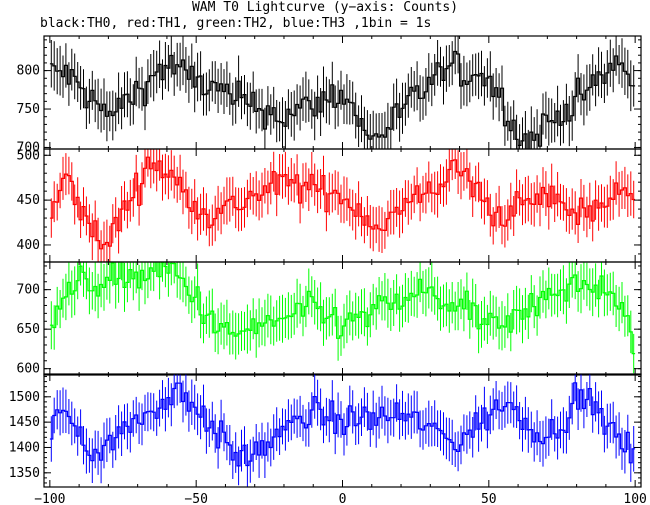 Image resolution: width=650 pixels, height=505 pixels. Describe the element at coordinates (325, 7) in the screenshot. I see `chart-title: WAM T0 Lightcurve (y−axis: Counts)` at that location.